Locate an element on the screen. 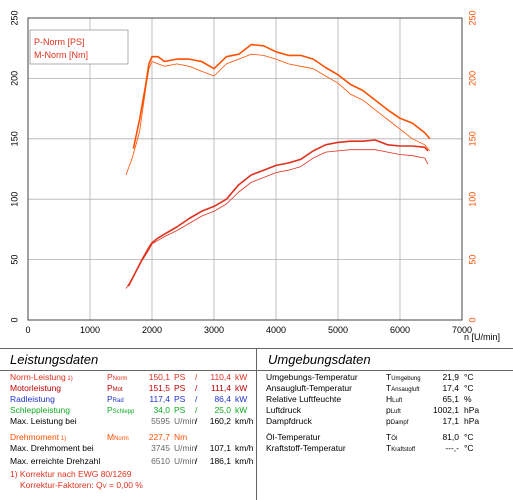 The width and height of the screenshot is (513, 500). y-tick-label-left: 0 is located at coordinates (14, 319).